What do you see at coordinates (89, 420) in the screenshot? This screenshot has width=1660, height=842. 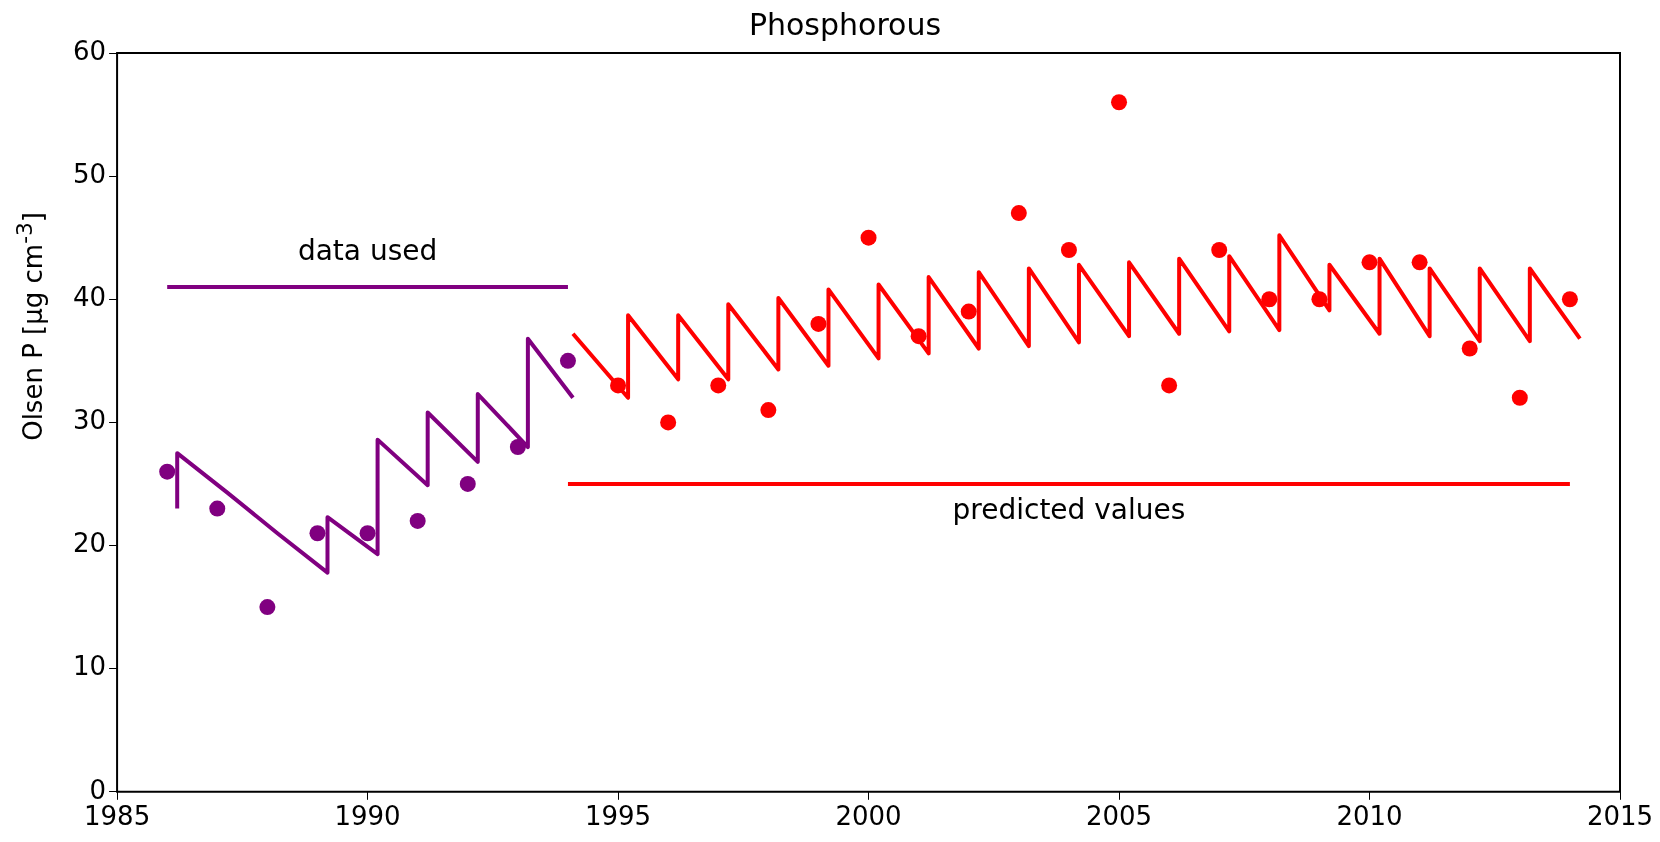 I see `y-tick-label: 30` at bounding box center [89, 420].